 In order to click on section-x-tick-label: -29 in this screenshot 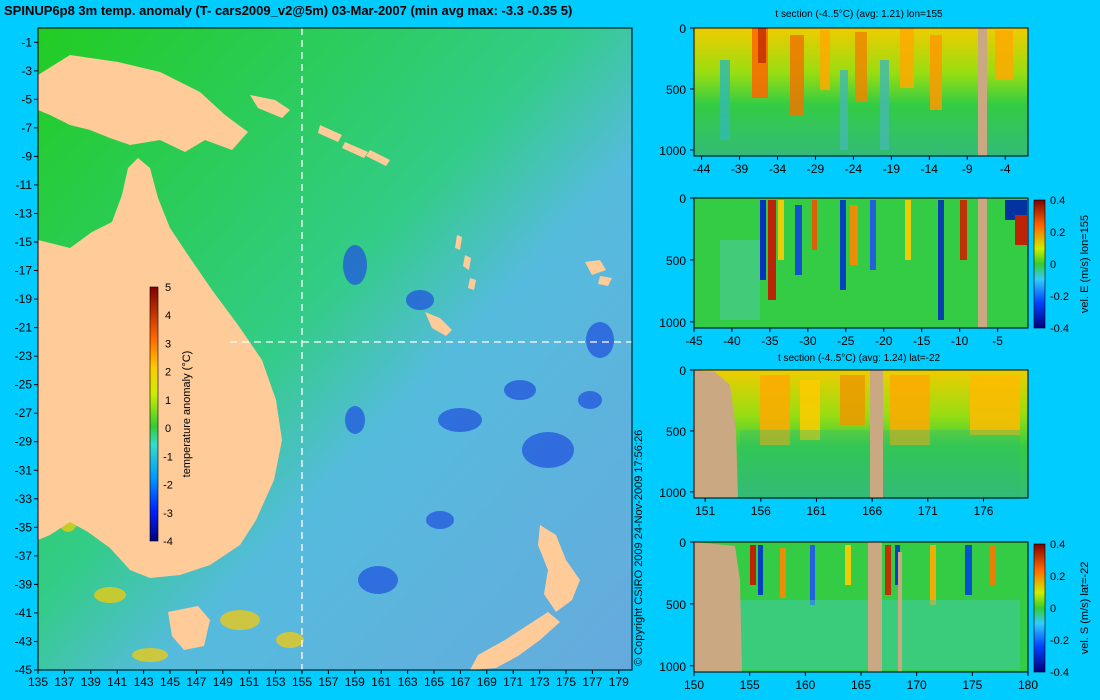, I will do `click(816, 169)`.